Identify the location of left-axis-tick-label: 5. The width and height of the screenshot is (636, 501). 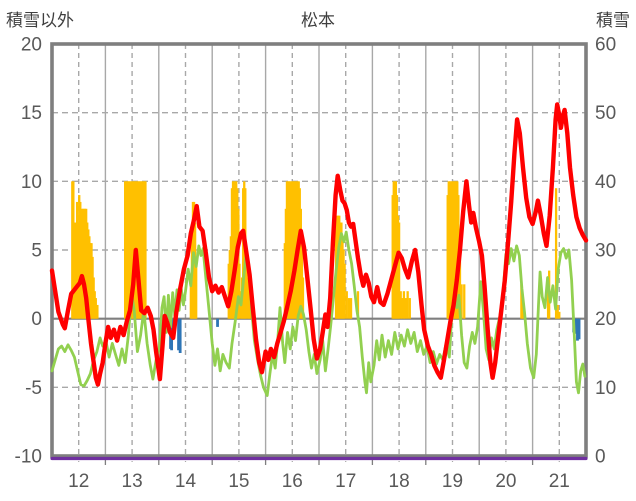
(36, 251).